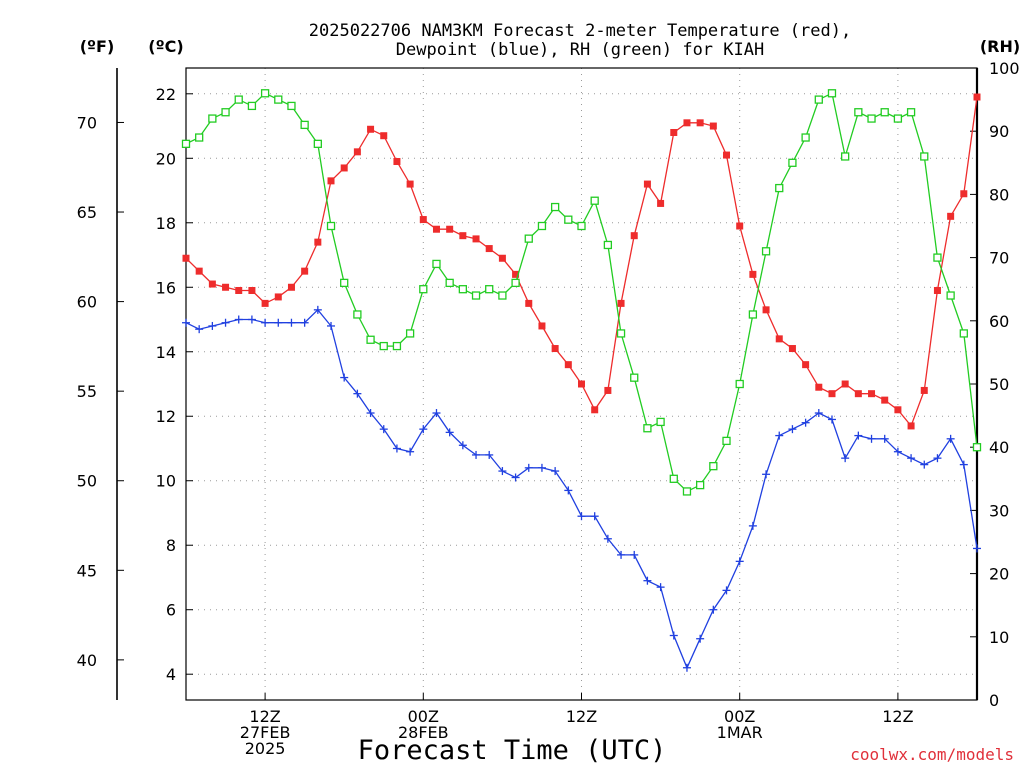 The image size is (1024, 768). What do you see at coordinates (740, 732) in the screenshot?
I see `x-tick-label: 1MAR` at bounding box center [740, 732].